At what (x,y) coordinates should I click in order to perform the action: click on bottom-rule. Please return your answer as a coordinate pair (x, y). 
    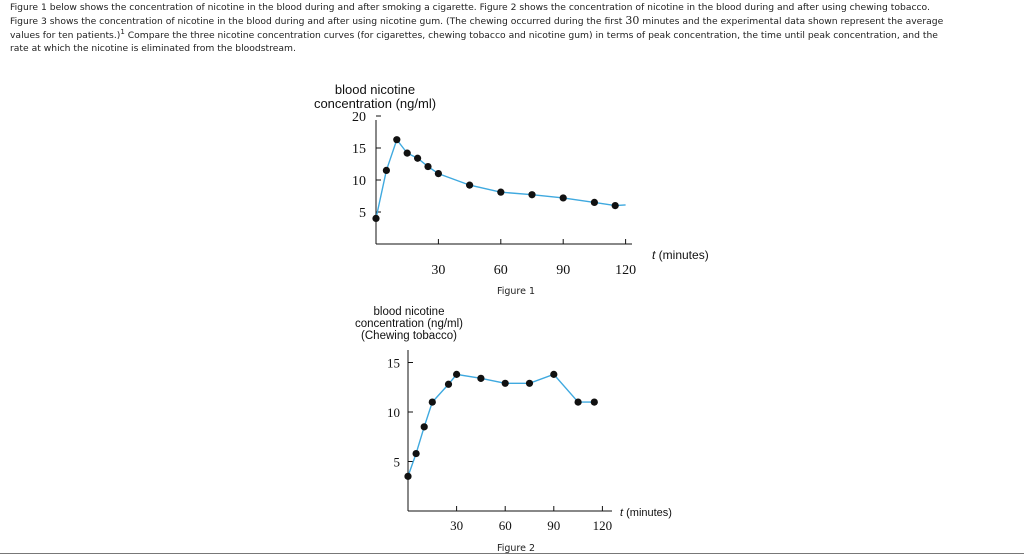
    Looking at the image, I should click on (512, 553).